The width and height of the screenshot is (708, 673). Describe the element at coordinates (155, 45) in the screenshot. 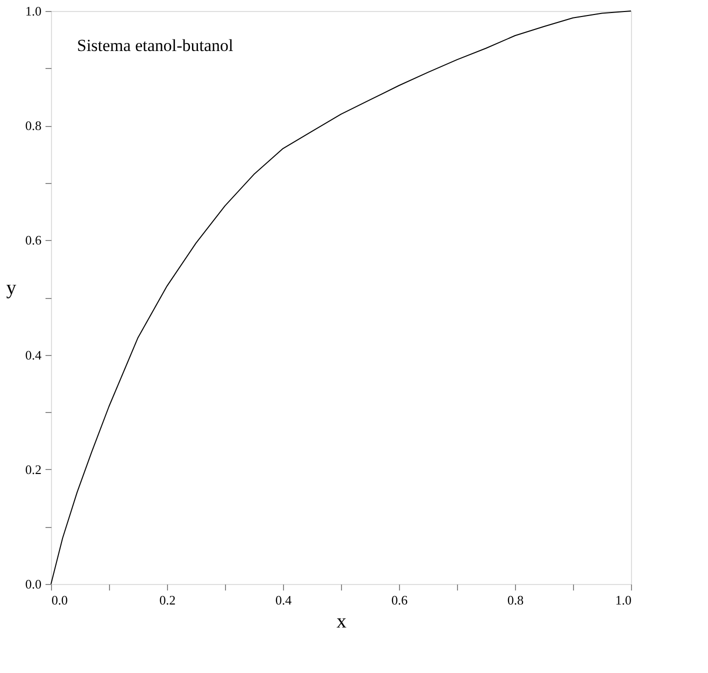

I see `annotation: Sistema etanol-butanol` at that location.